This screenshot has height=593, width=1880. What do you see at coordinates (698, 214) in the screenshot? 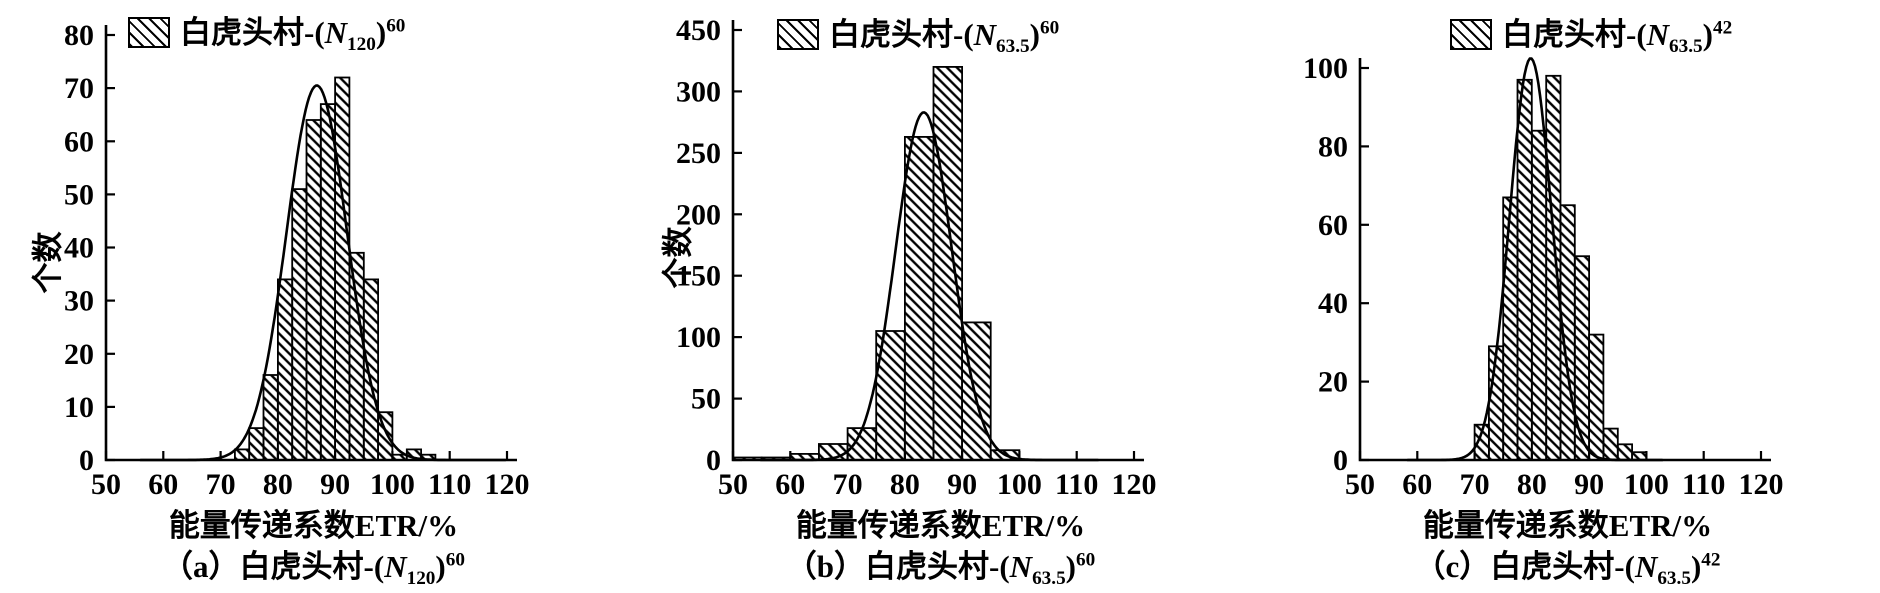
I see `svg-text: 200` at bounding box center [698, 214].